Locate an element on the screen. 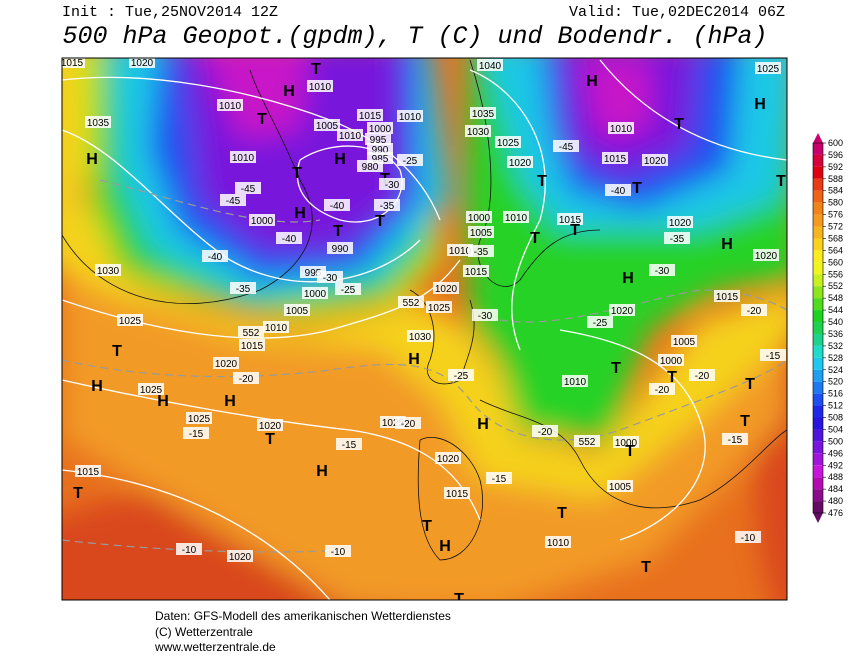 The width and height of the screenshot is (850, 657). contour-label: -15 is located at coordinates (349, 445).